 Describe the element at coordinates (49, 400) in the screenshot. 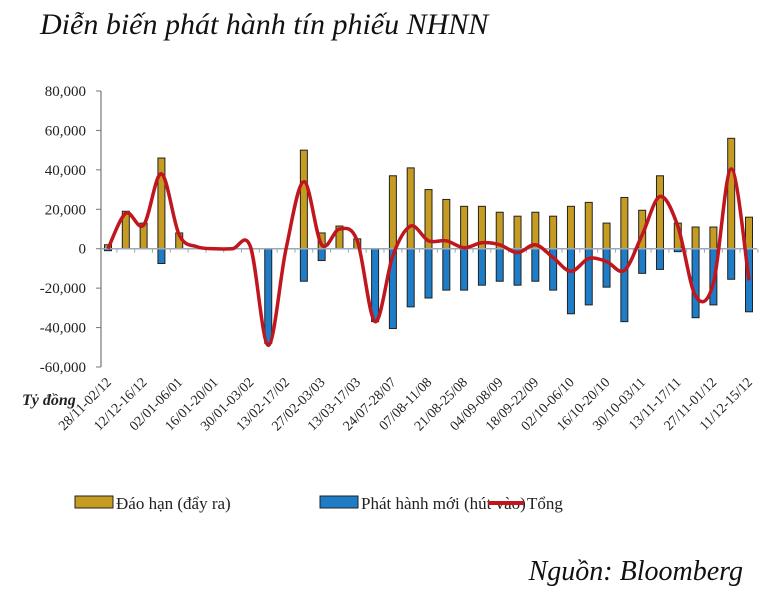

I see `y-axis-unit-label: Tỷ đồng` at that location.